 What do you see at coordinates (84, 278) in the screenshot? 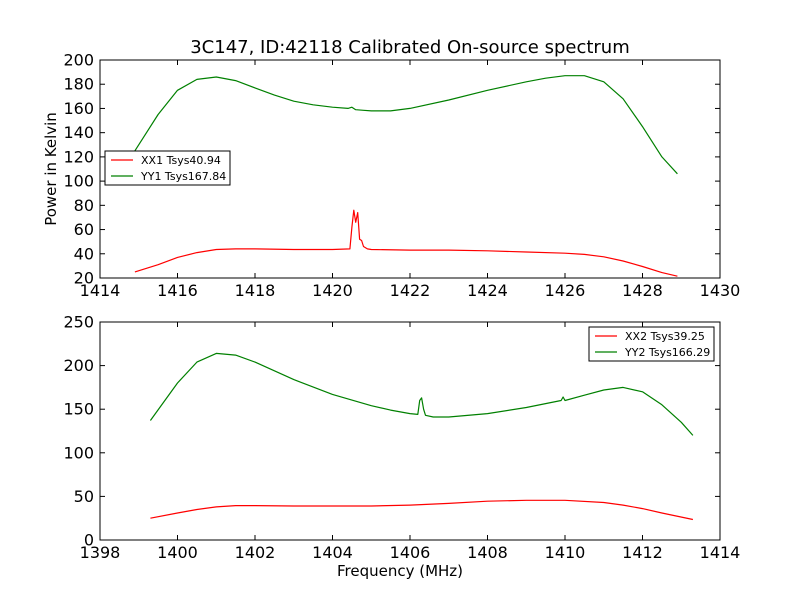
I see `y-tick-label: 20` at bounding box center [84, 278].